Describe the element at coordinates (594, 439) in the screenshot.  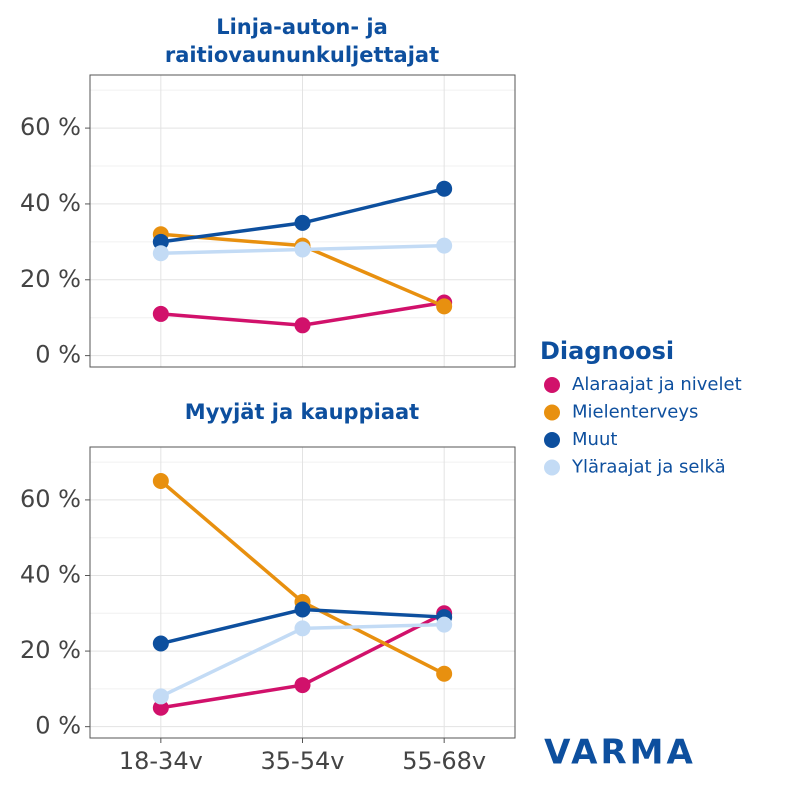
I see `legend-label: Muut` at that location.